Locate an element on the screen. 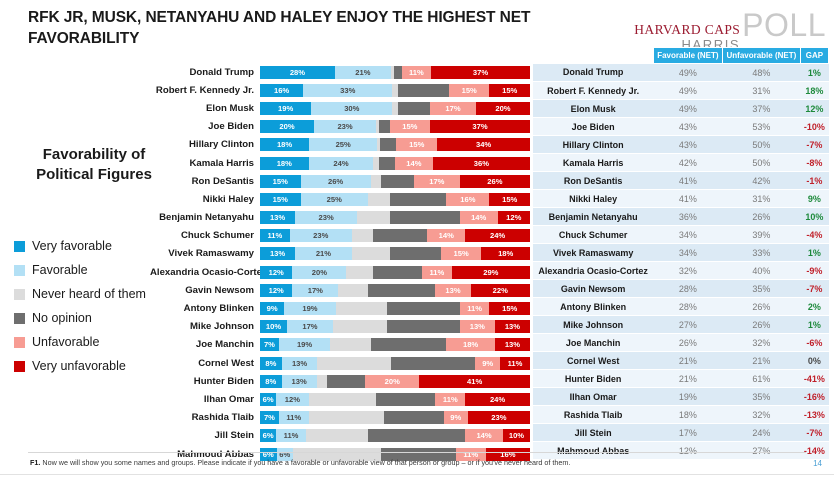  table-cell-unfavorable: 21% is located at coordinates (761, 361).